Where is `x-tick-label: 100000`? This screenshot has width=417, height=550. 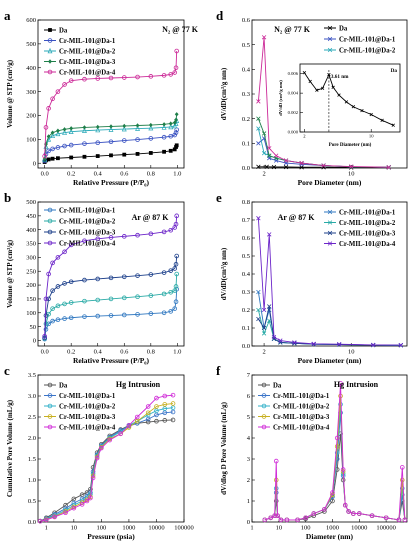
x-tick-label: 100000 is located at coordinates (184, 528).